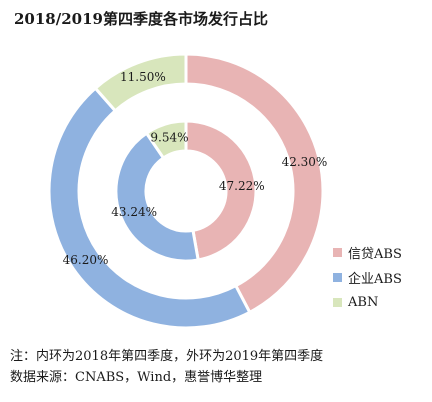 The width and height of the screenshot is (432, 402). Describe the element at coordinates (242, 186) in the screenshot. I see `inner-label-credit-abs: 47.22%` at that location.